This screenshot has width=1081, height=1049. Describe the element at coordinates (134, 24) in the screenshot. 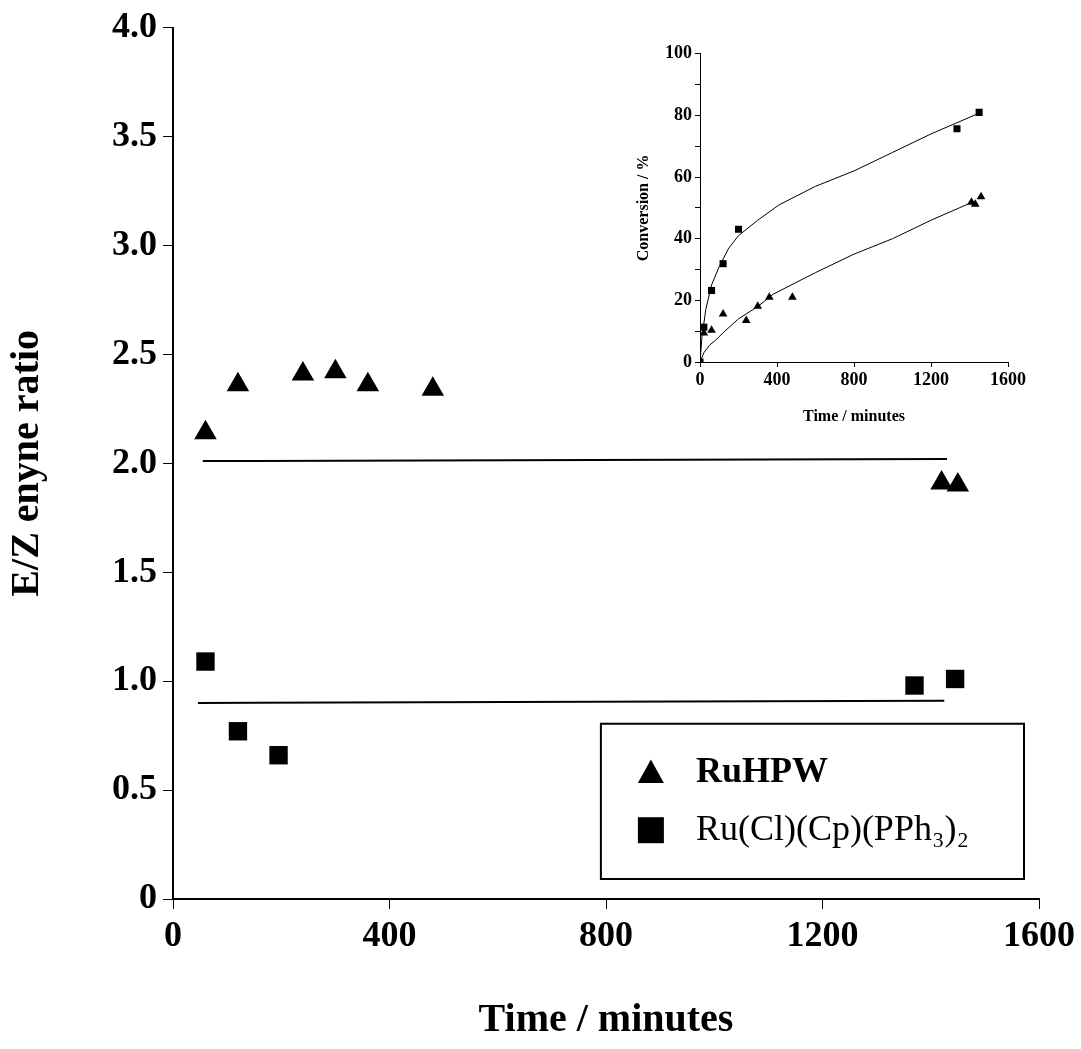

I see `y-tick-label: 4.0` at that location.